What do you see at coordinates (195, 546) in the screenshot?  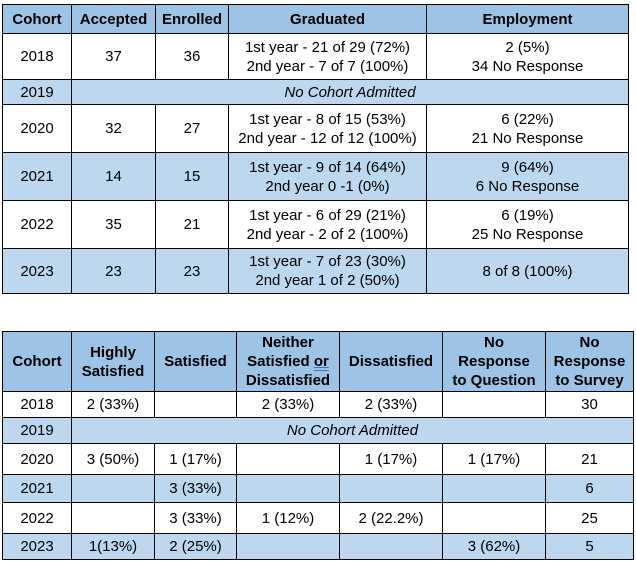 I see `cell-satisfied: 2 (25%)` at bounding box center [195, 546].